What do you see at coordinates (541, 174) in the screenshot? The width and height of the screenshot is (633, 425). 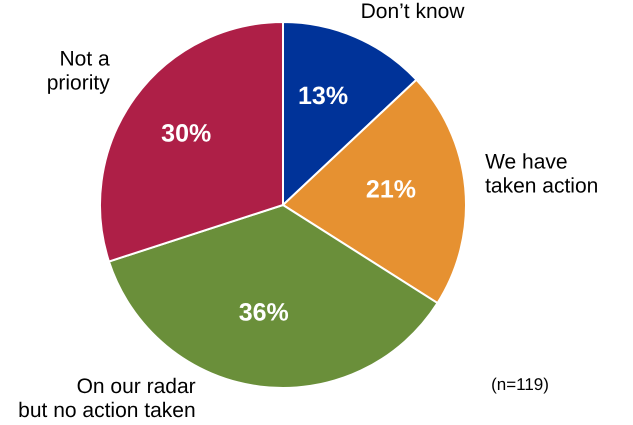 I see `slice-label: We have taken action` at bounding box center [541, 174].